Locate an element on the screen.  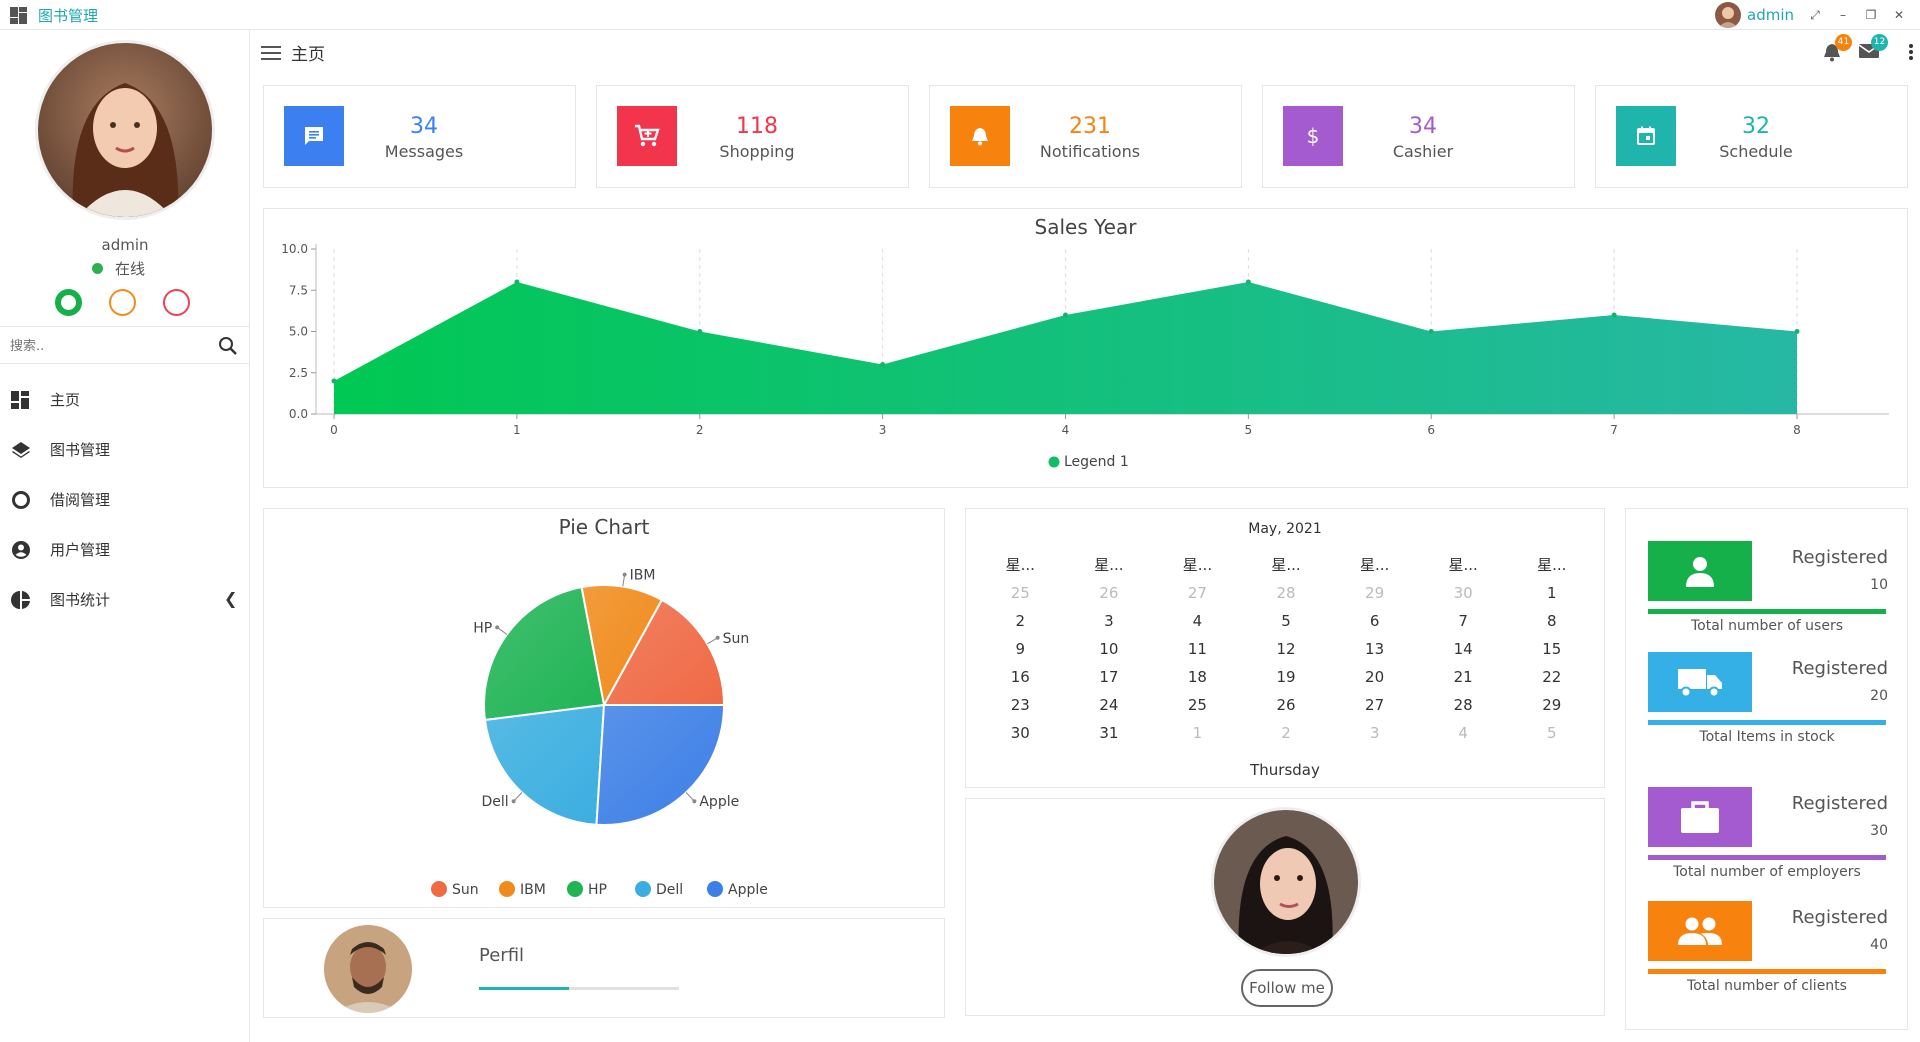
search-icon is located at coordinates (228, 346).